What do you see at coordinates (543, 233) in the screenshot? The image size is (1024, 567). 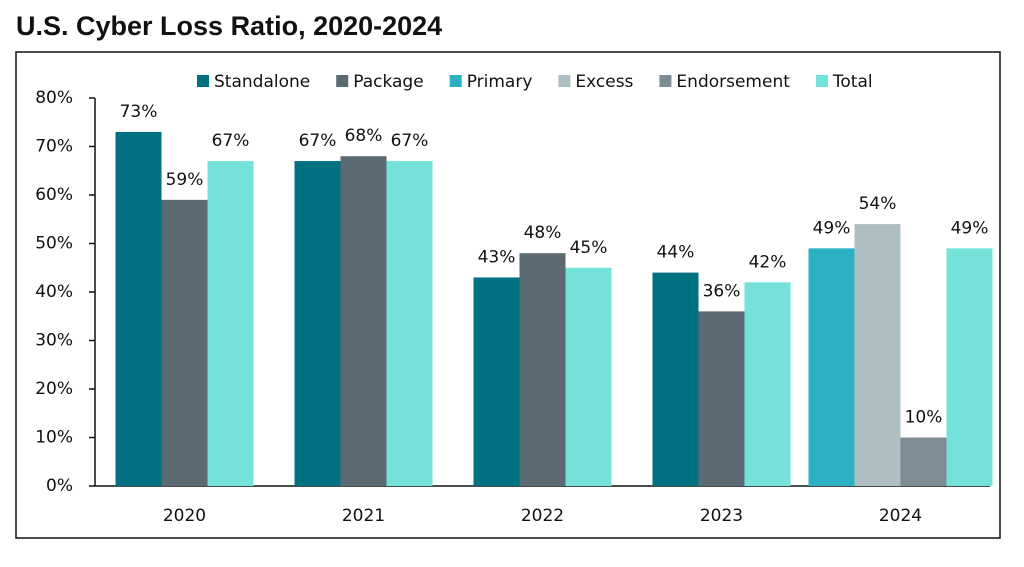 I see `data-label: 48%` at bounding box center [543, 233].